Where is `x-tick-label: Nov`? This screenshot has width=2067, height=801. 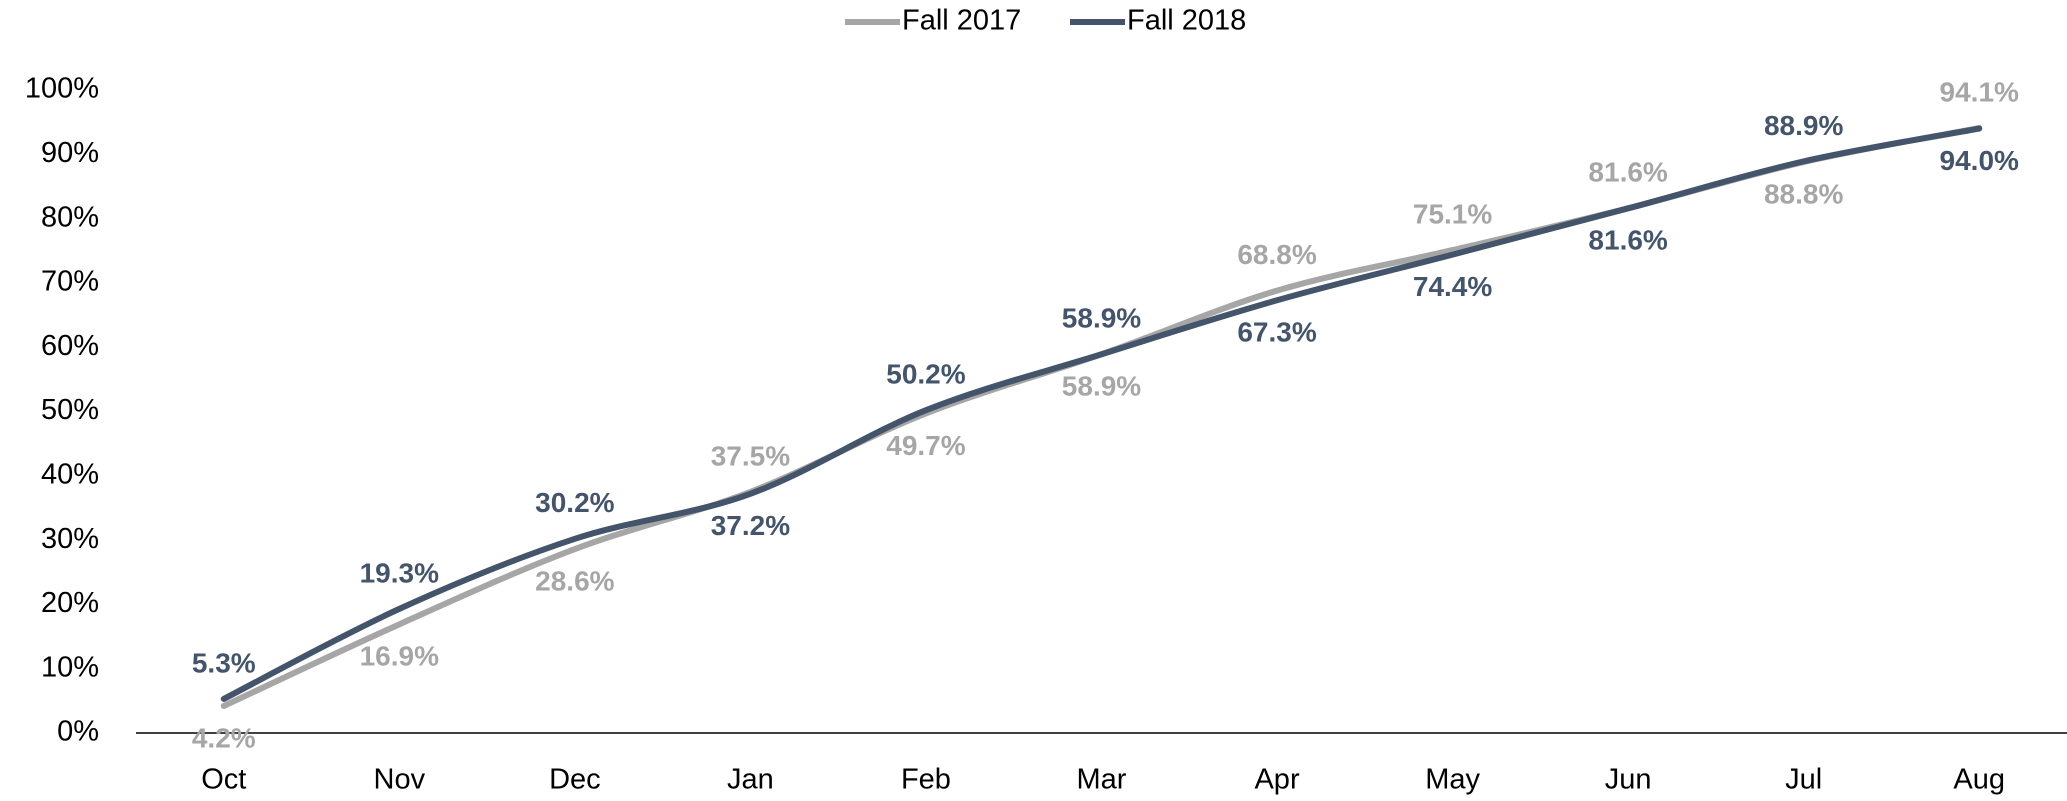
x-tick-label: Nov is located at coordinates (400, 780).